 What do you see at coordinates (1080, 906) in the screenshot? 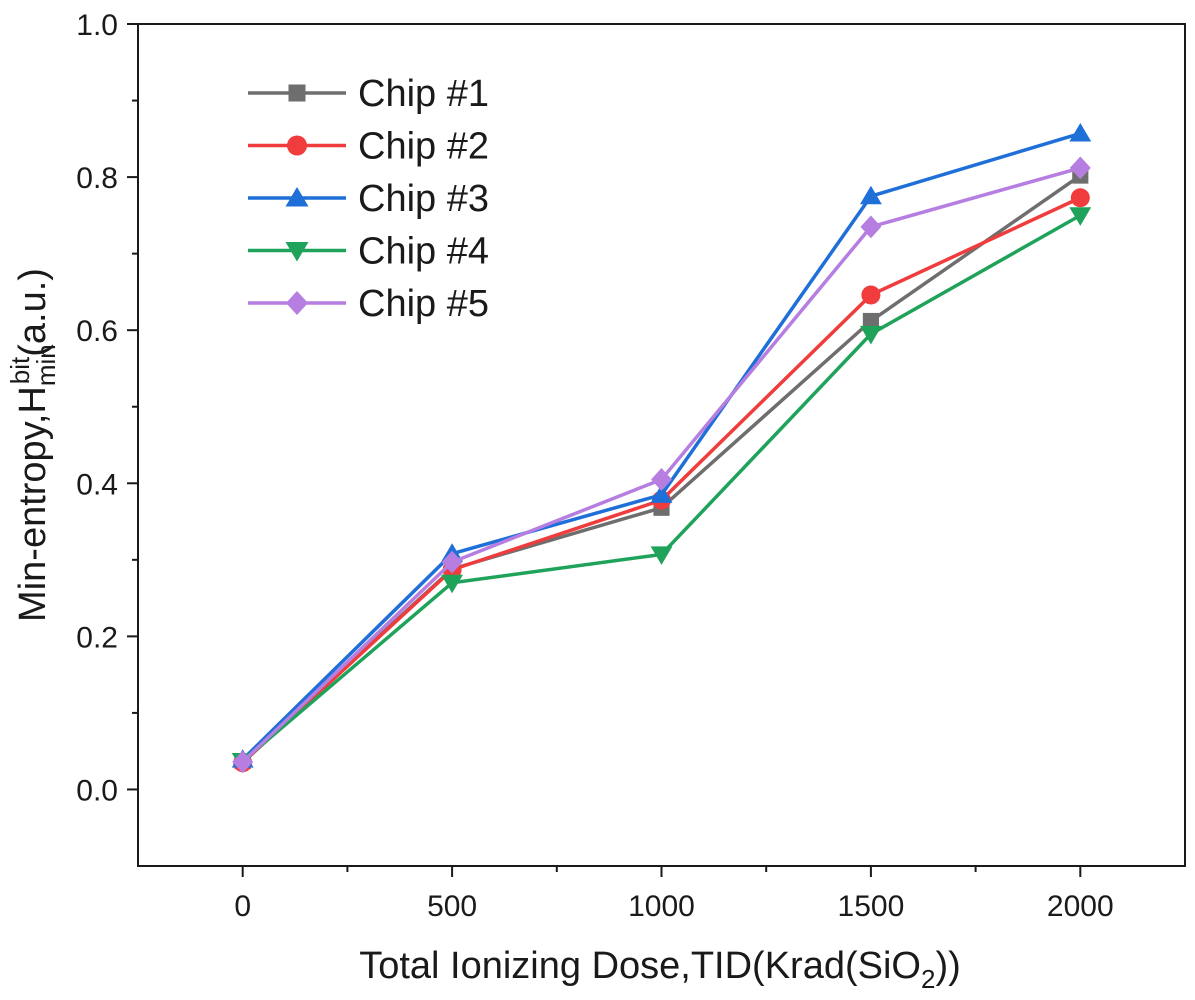
I see `x-tick-label: 2000` at bounding box center [1080, 906].